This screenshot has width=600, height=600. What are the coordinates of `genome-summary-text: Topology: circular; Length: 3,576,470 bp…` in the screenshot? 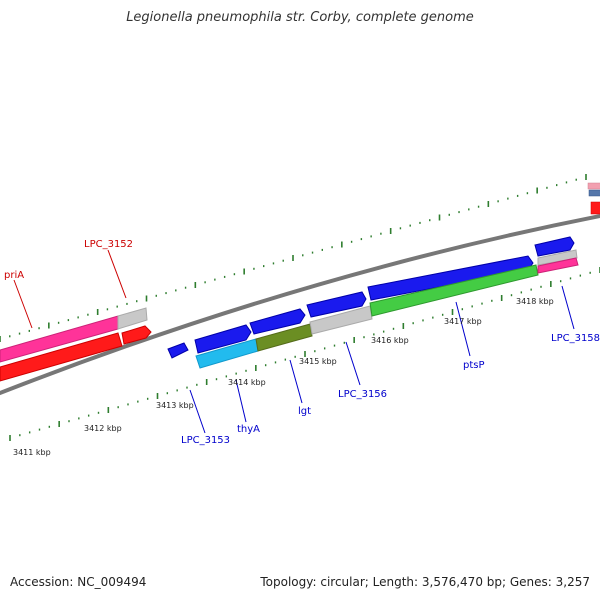 It's located at (425, 582).